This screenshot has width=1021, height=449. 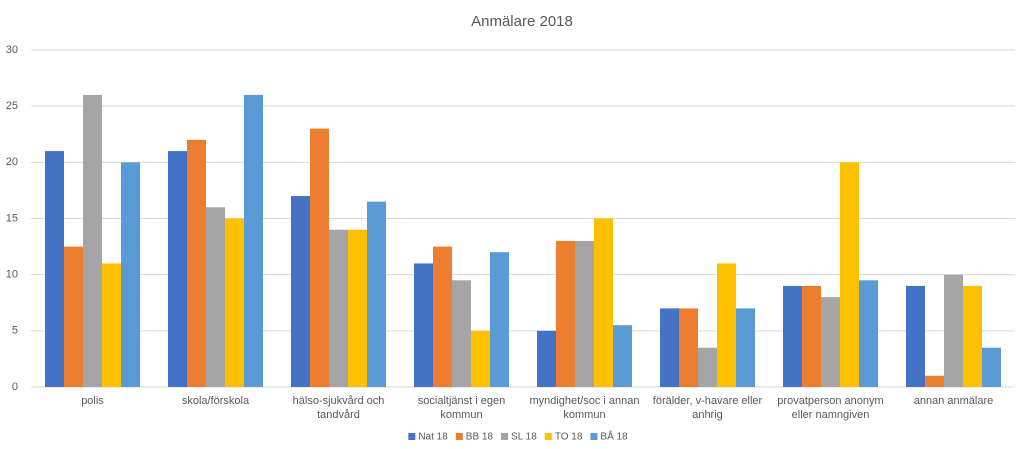 I want to click on x-tick-label-box: skola/förskola, so click(x=215, y=401).